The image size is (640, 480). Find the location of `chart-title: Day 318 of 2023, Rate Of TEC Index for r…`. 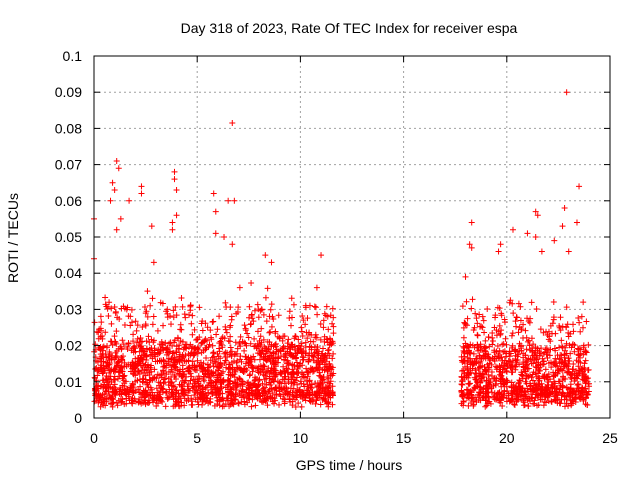

chart-title: Day 318 of 2023, Rate Of TEC Index for r… is located at coordinates (349, 28).